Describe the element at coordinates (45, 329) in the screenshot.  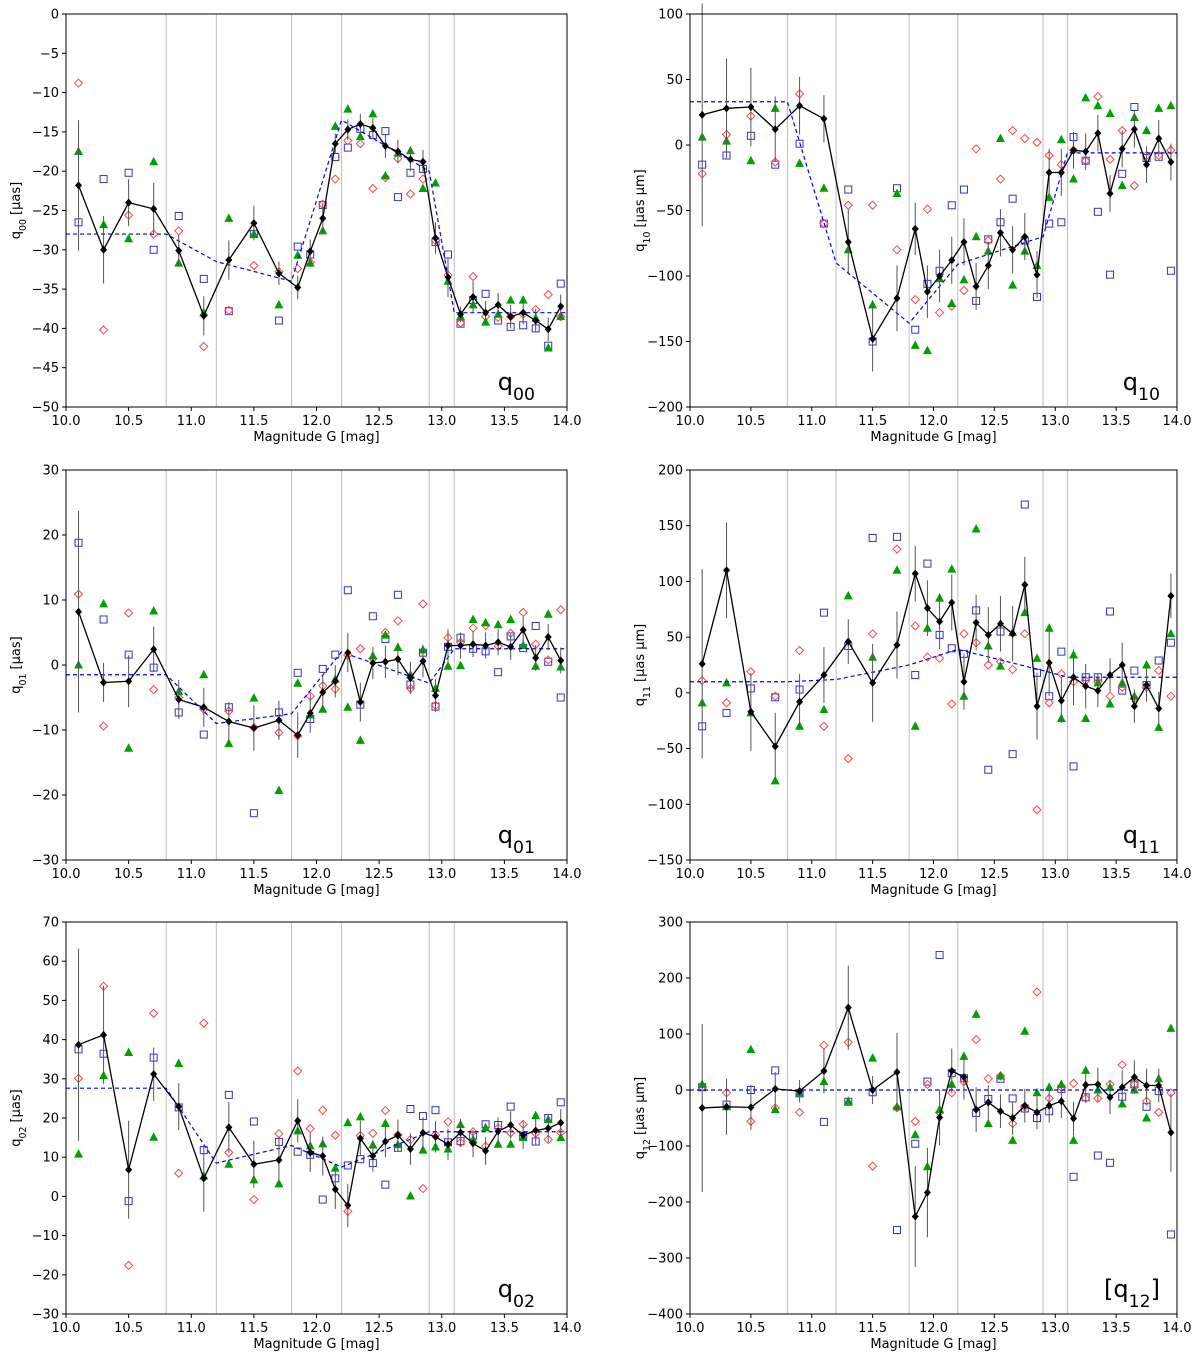
I see `y-tick-label: −40` at that location.